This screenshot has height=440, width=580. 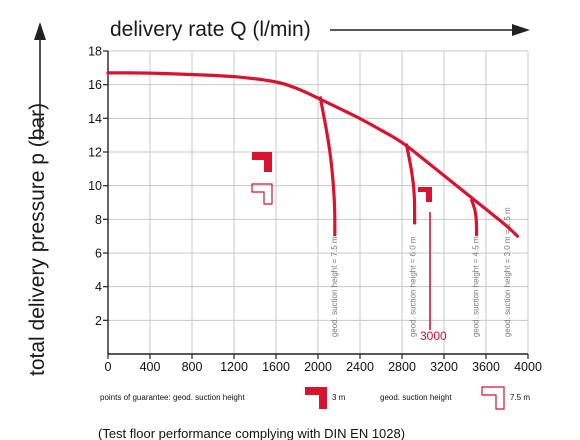 I want to click on y-tick-label: 14, so click(x=95, y=119).